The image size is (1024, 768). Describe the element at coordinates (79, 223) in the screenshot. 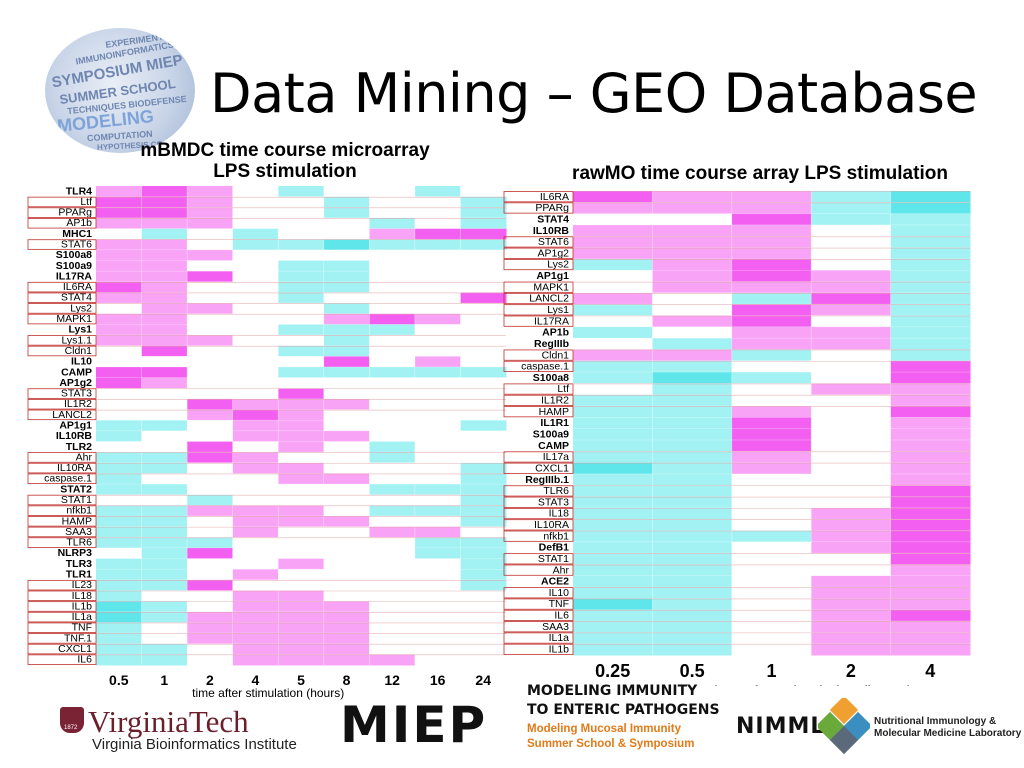

I see `row-label: AP1b` at that location.